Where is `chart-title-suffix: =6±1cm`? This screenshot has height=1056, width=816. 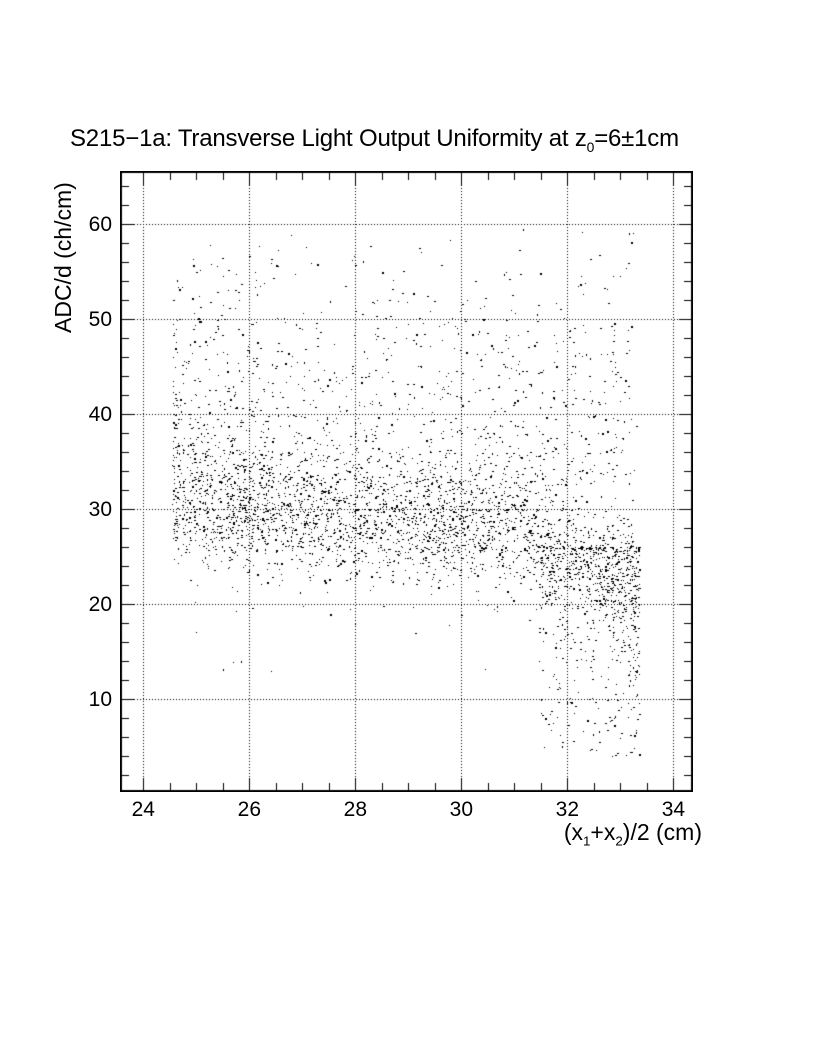
chart-title-suffix: =6±1cm is located at coordinates (636, 138).